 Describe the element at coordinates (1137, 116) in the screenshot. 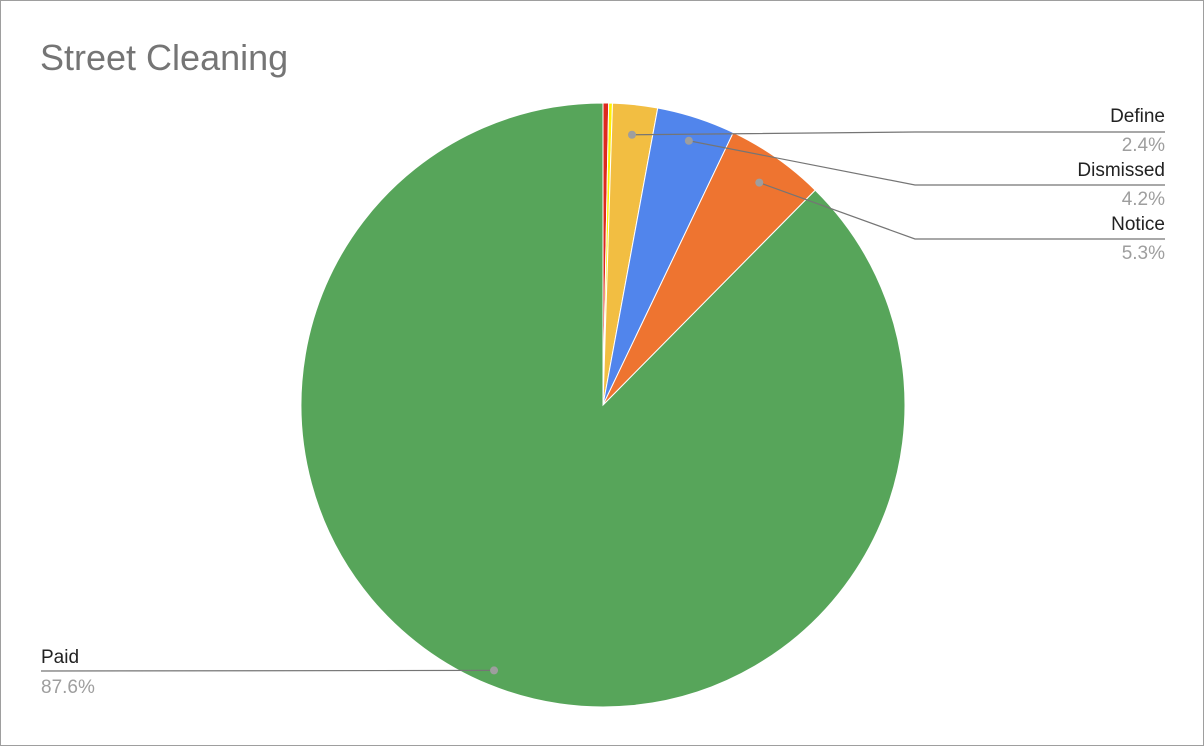

I see `slice-label-define: Define` at that location.